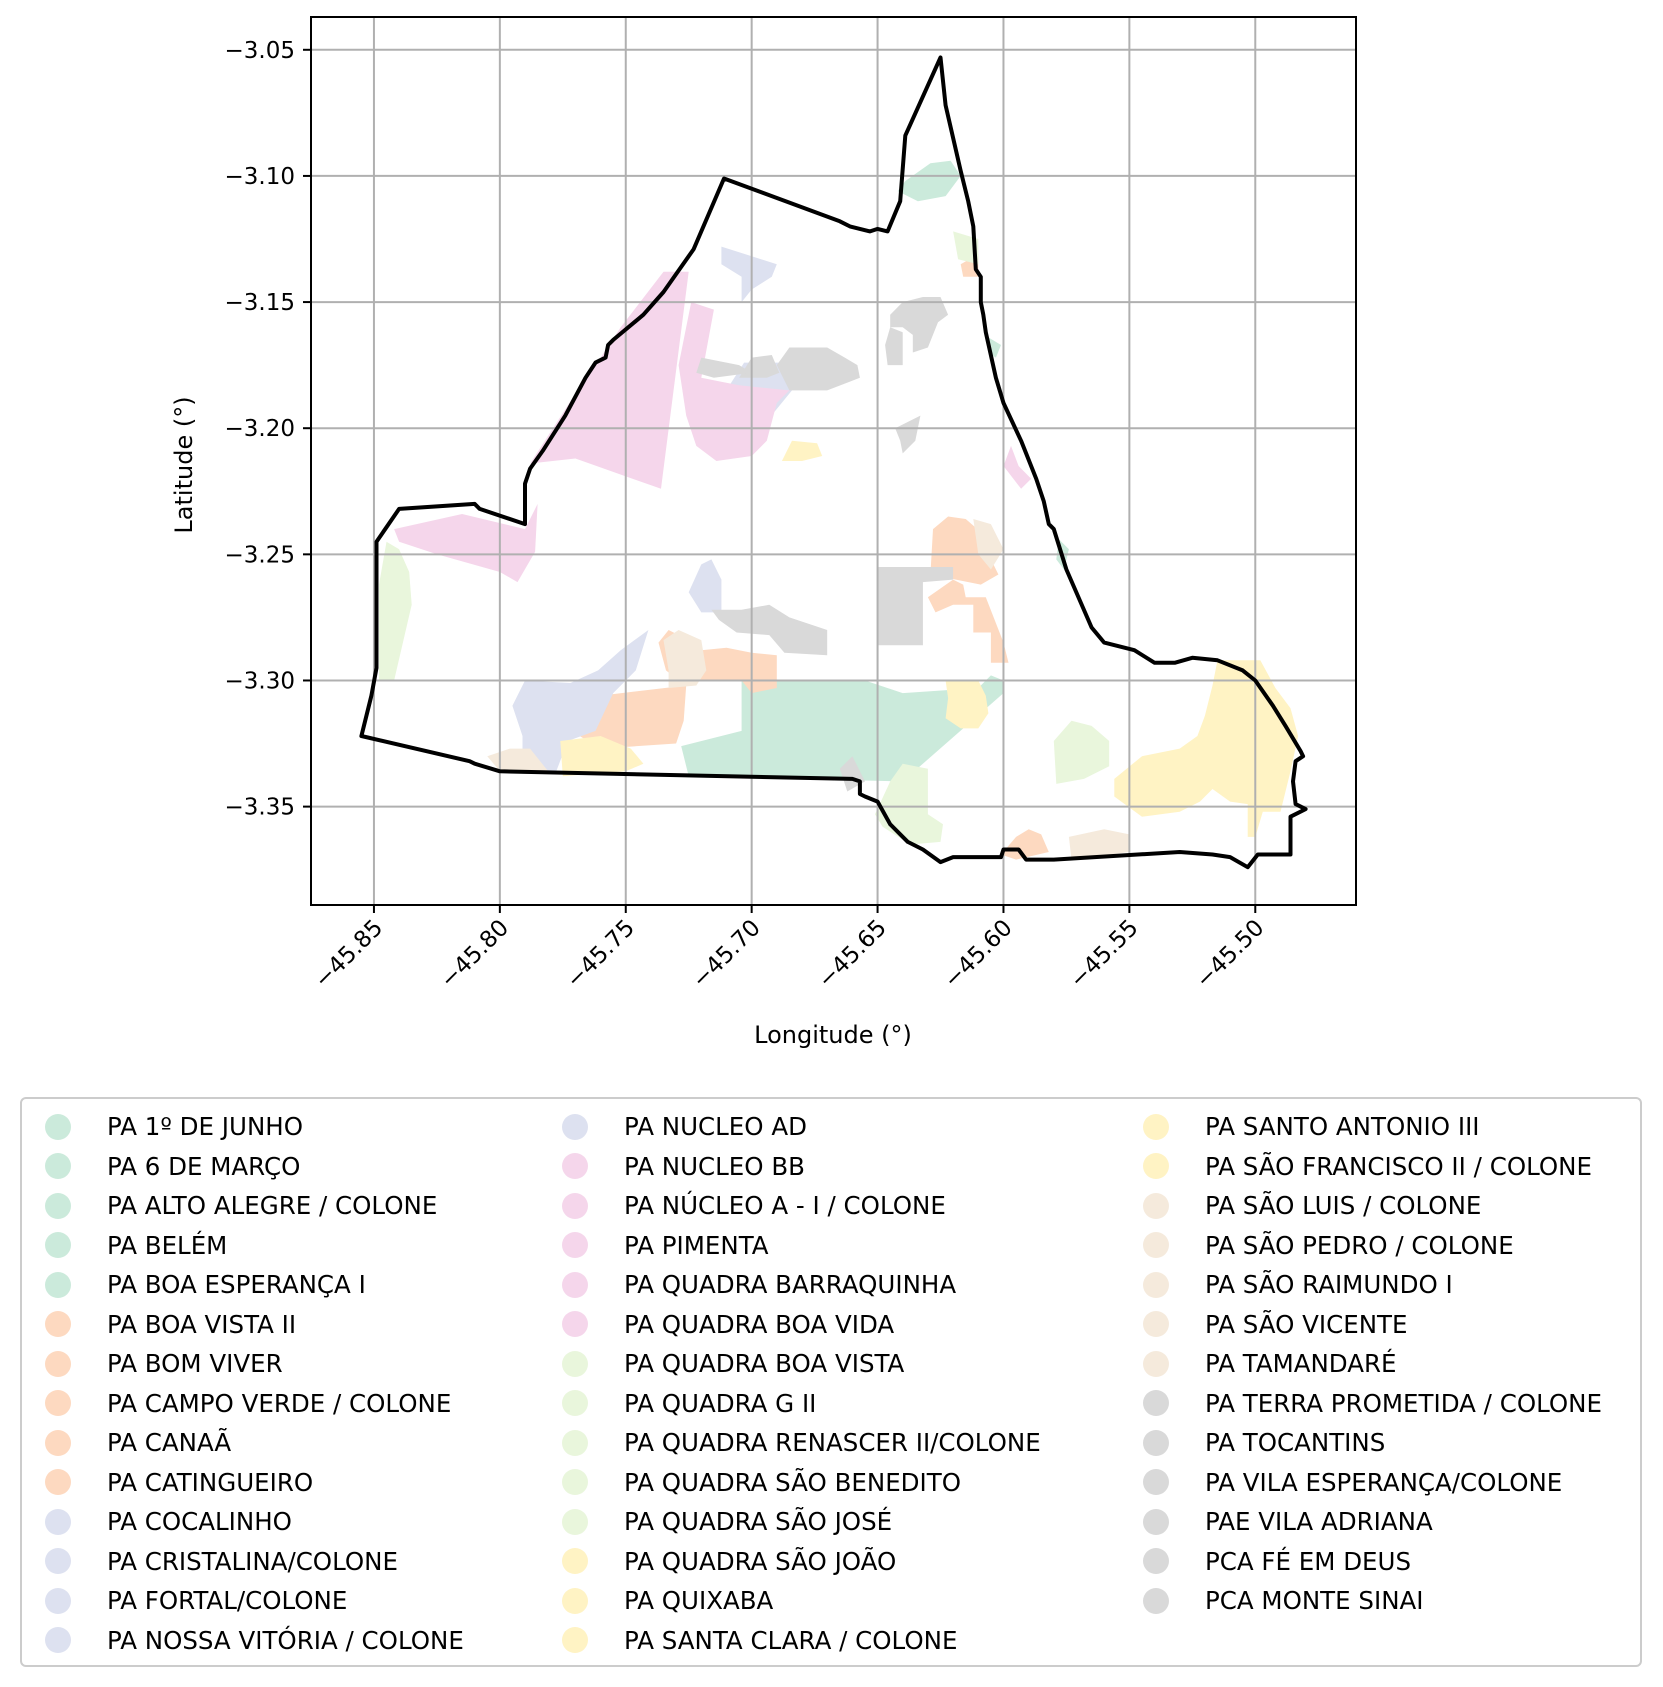 The width and height of the screenshot is (1663, 1687). I want to click on legend-label: PA NÚCLEO A - I / COLONE, so click(785, 1206).